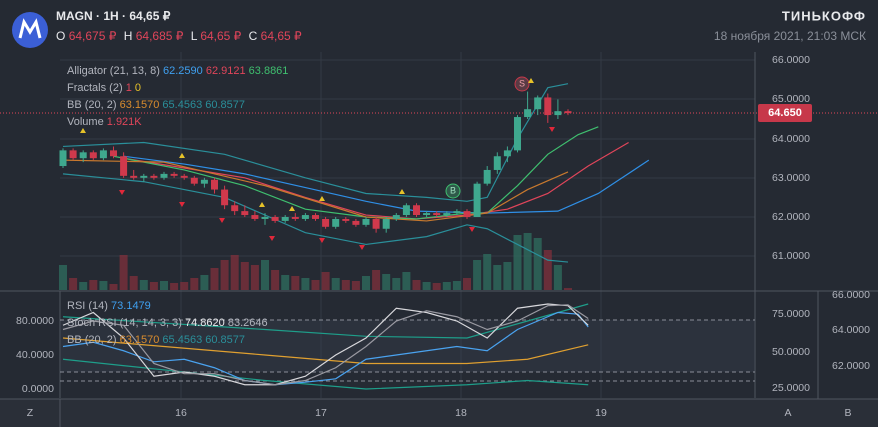 The width and height of the screenshot is (878, 427). I want to click on indicator-value: 65.4563, so click(182, 105).